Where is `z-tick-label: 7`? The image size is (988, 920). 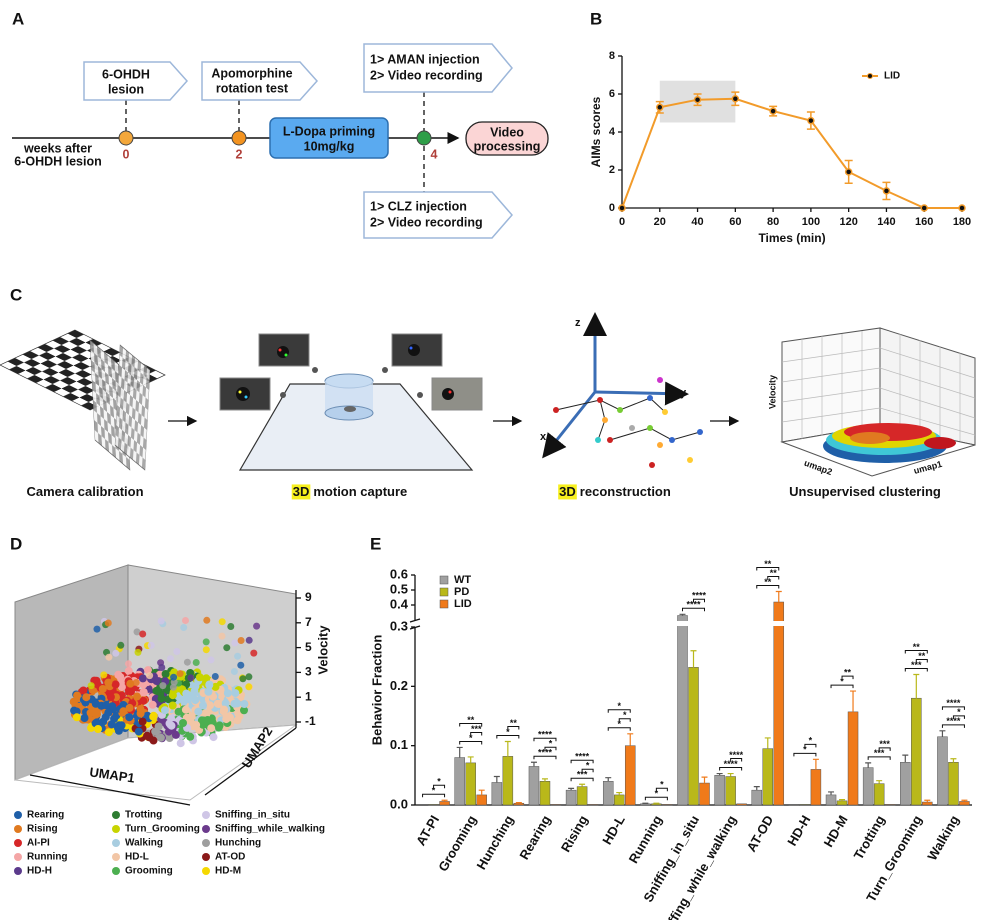
z-tick-label: 7 is located at coordinates (308, 622).